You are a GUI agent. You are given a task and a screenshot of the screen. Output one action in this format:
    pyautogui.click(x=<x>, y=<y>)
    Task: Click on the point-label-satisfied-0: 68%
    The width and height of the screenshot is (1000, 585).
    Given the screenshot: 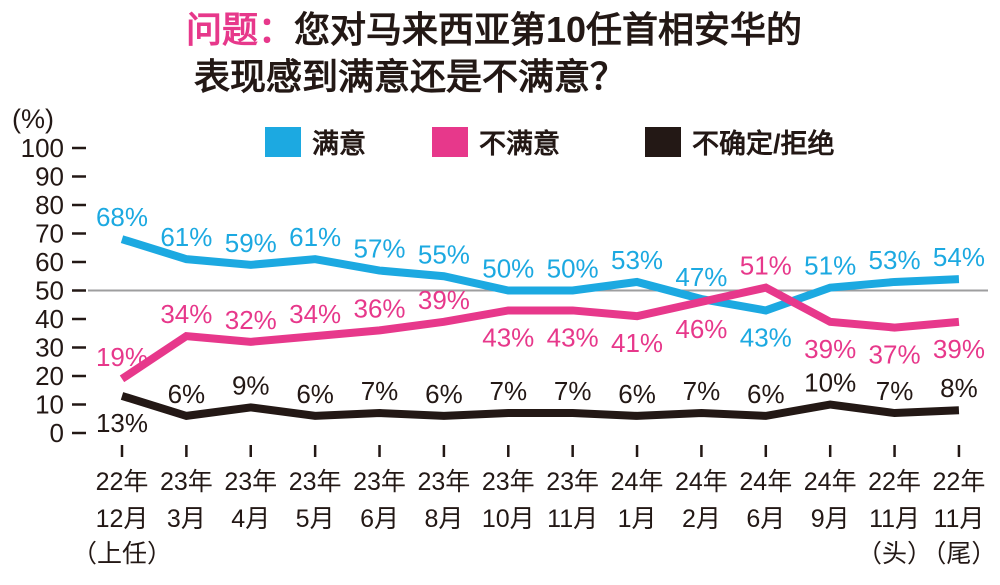 What is the action you would take?
    pyautogui.click(x=122, y=217)
    